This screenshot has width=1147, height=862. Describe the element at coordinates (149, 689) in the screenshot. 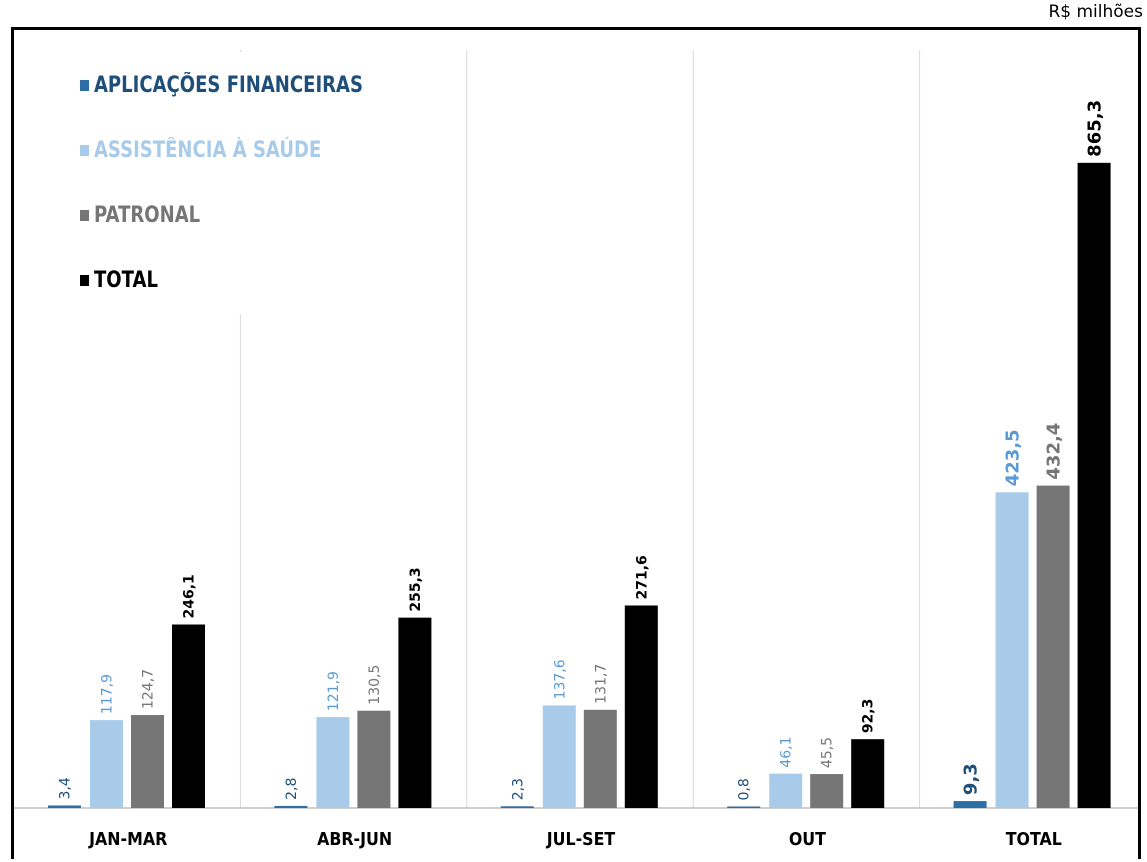

I see `data-label-patronal: 124,7` at that location.